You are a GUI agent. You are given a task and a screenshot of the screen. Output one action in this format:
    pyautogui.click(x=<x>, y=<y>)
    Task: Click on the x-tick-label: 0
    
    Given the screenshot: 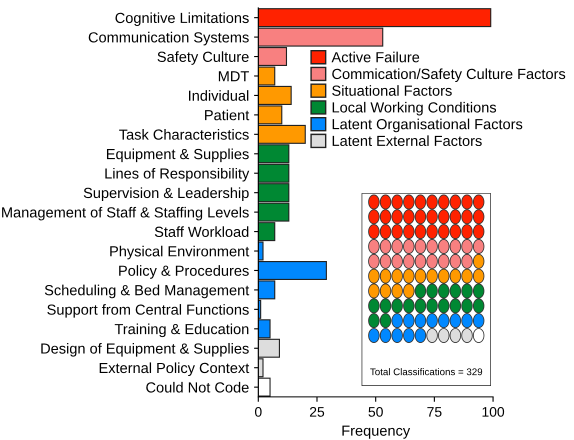 What is the action you would take?
    pyautogui.click(x=258, y=411)
    